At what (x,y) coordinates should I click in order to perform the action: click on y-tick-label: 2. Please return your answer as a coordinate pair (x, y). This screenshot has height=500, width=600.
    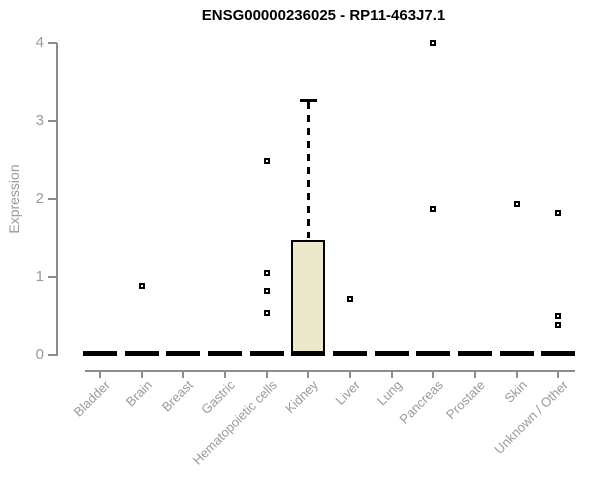
    Looking at the image, I should click on (39, 199).